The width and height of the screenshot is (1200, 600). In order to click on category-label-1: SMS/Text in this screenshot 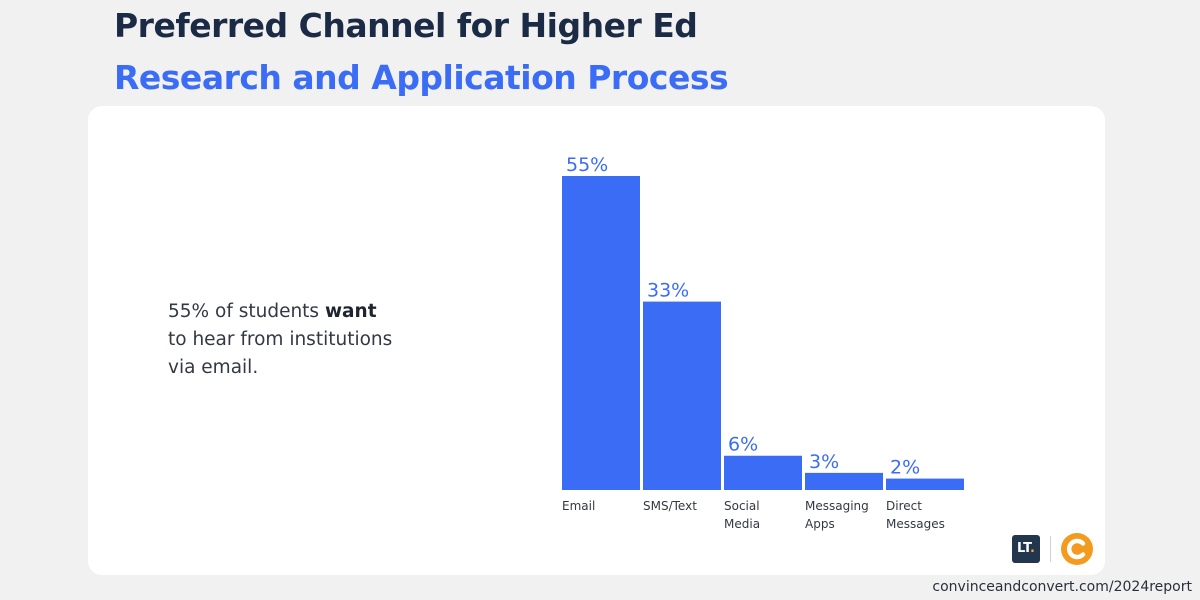, I will do `click(670, 506)`.